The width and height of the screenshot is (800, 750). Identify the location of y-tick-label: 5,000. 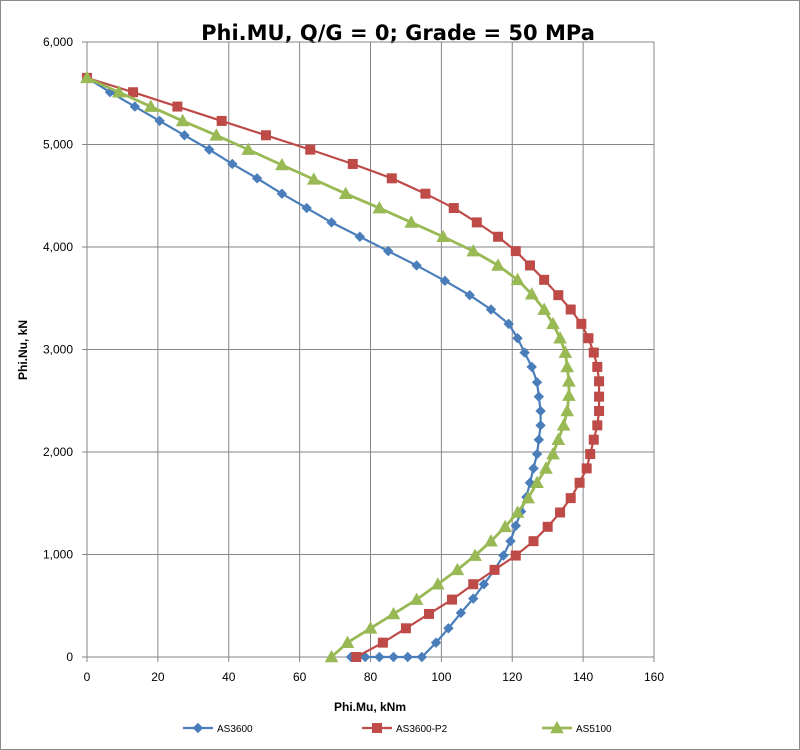
(58, 145).